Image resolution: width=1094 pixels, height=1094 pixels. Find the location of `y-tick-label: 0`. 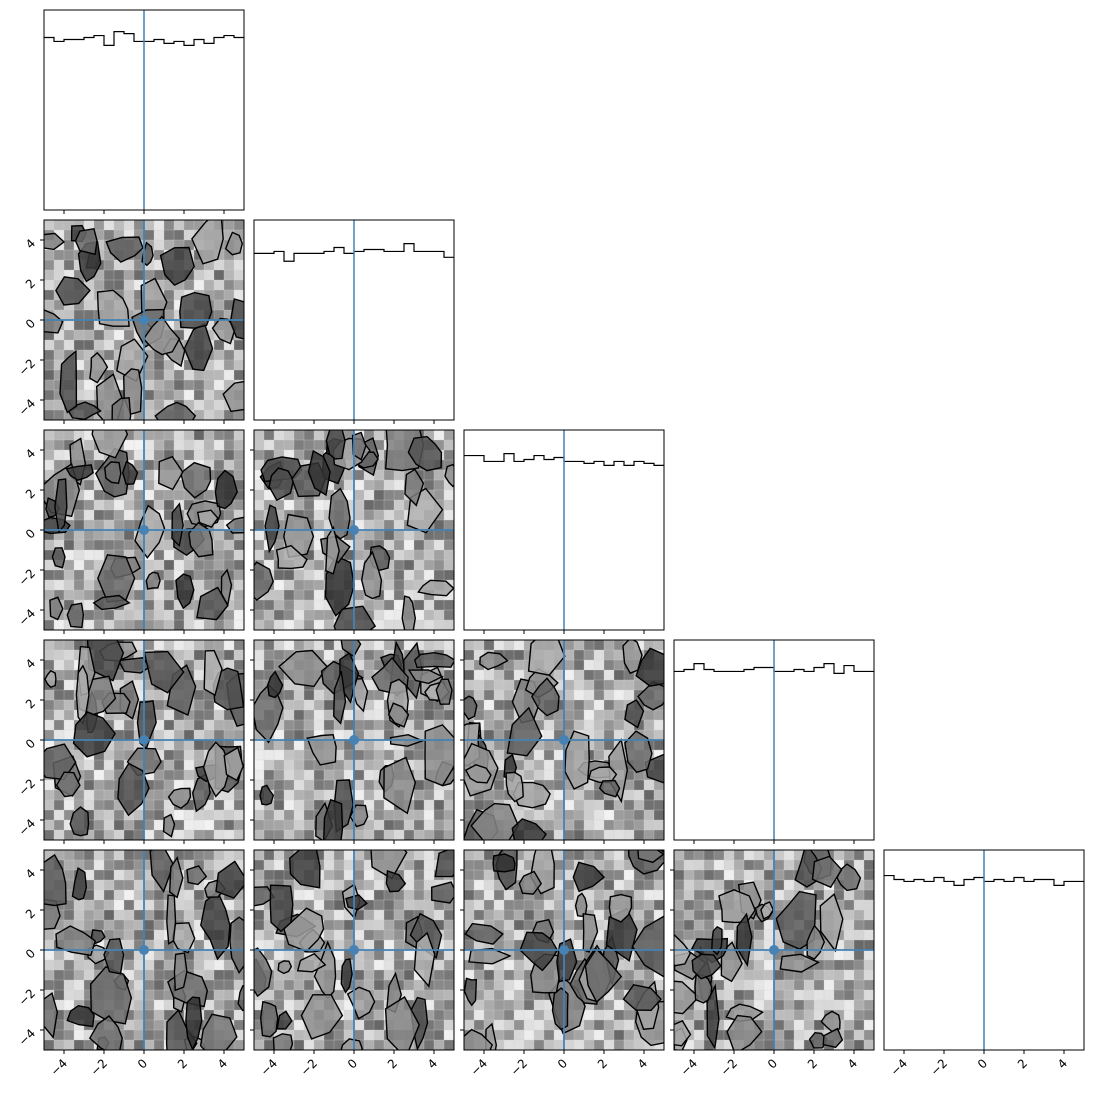

y-tick-label: 0 is located at coordinates (30, 533).